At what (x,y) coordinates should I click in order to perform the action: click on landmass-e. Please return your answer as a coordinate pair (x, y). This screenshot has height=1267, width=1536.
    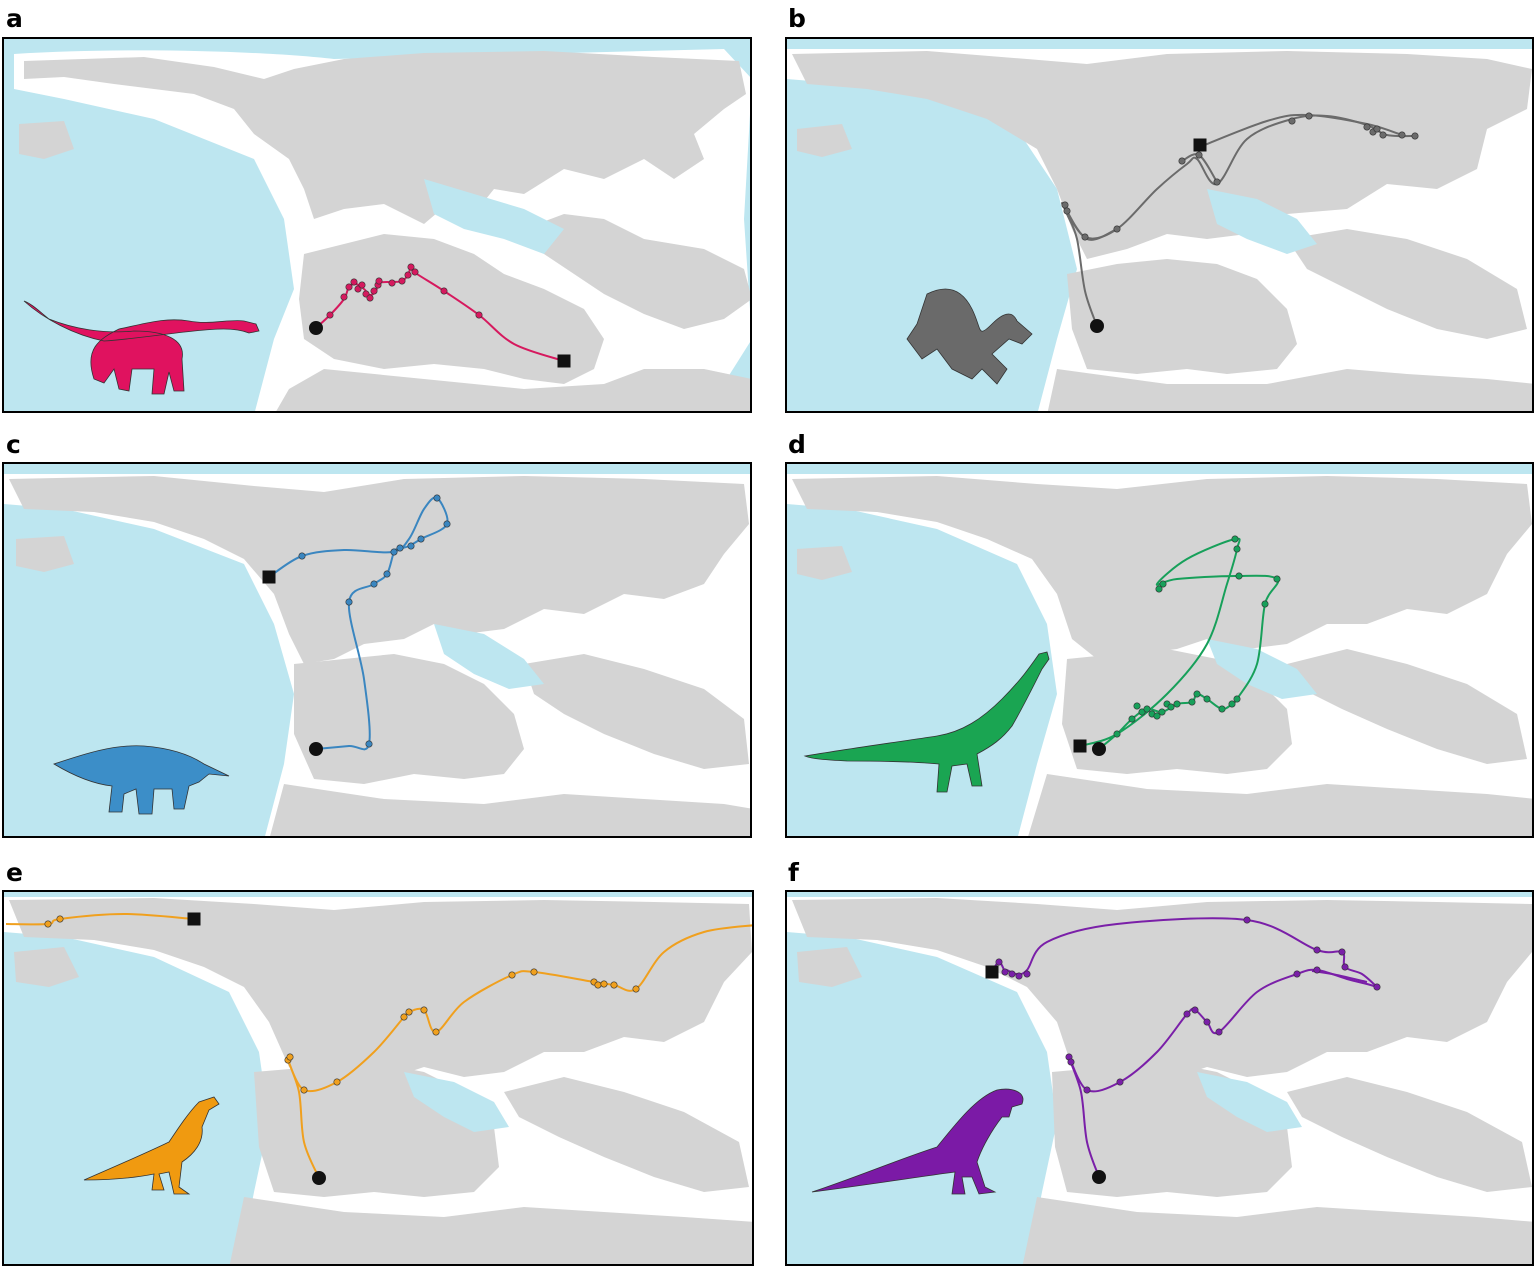
    Looking at the image, I should click on (378, 1080).